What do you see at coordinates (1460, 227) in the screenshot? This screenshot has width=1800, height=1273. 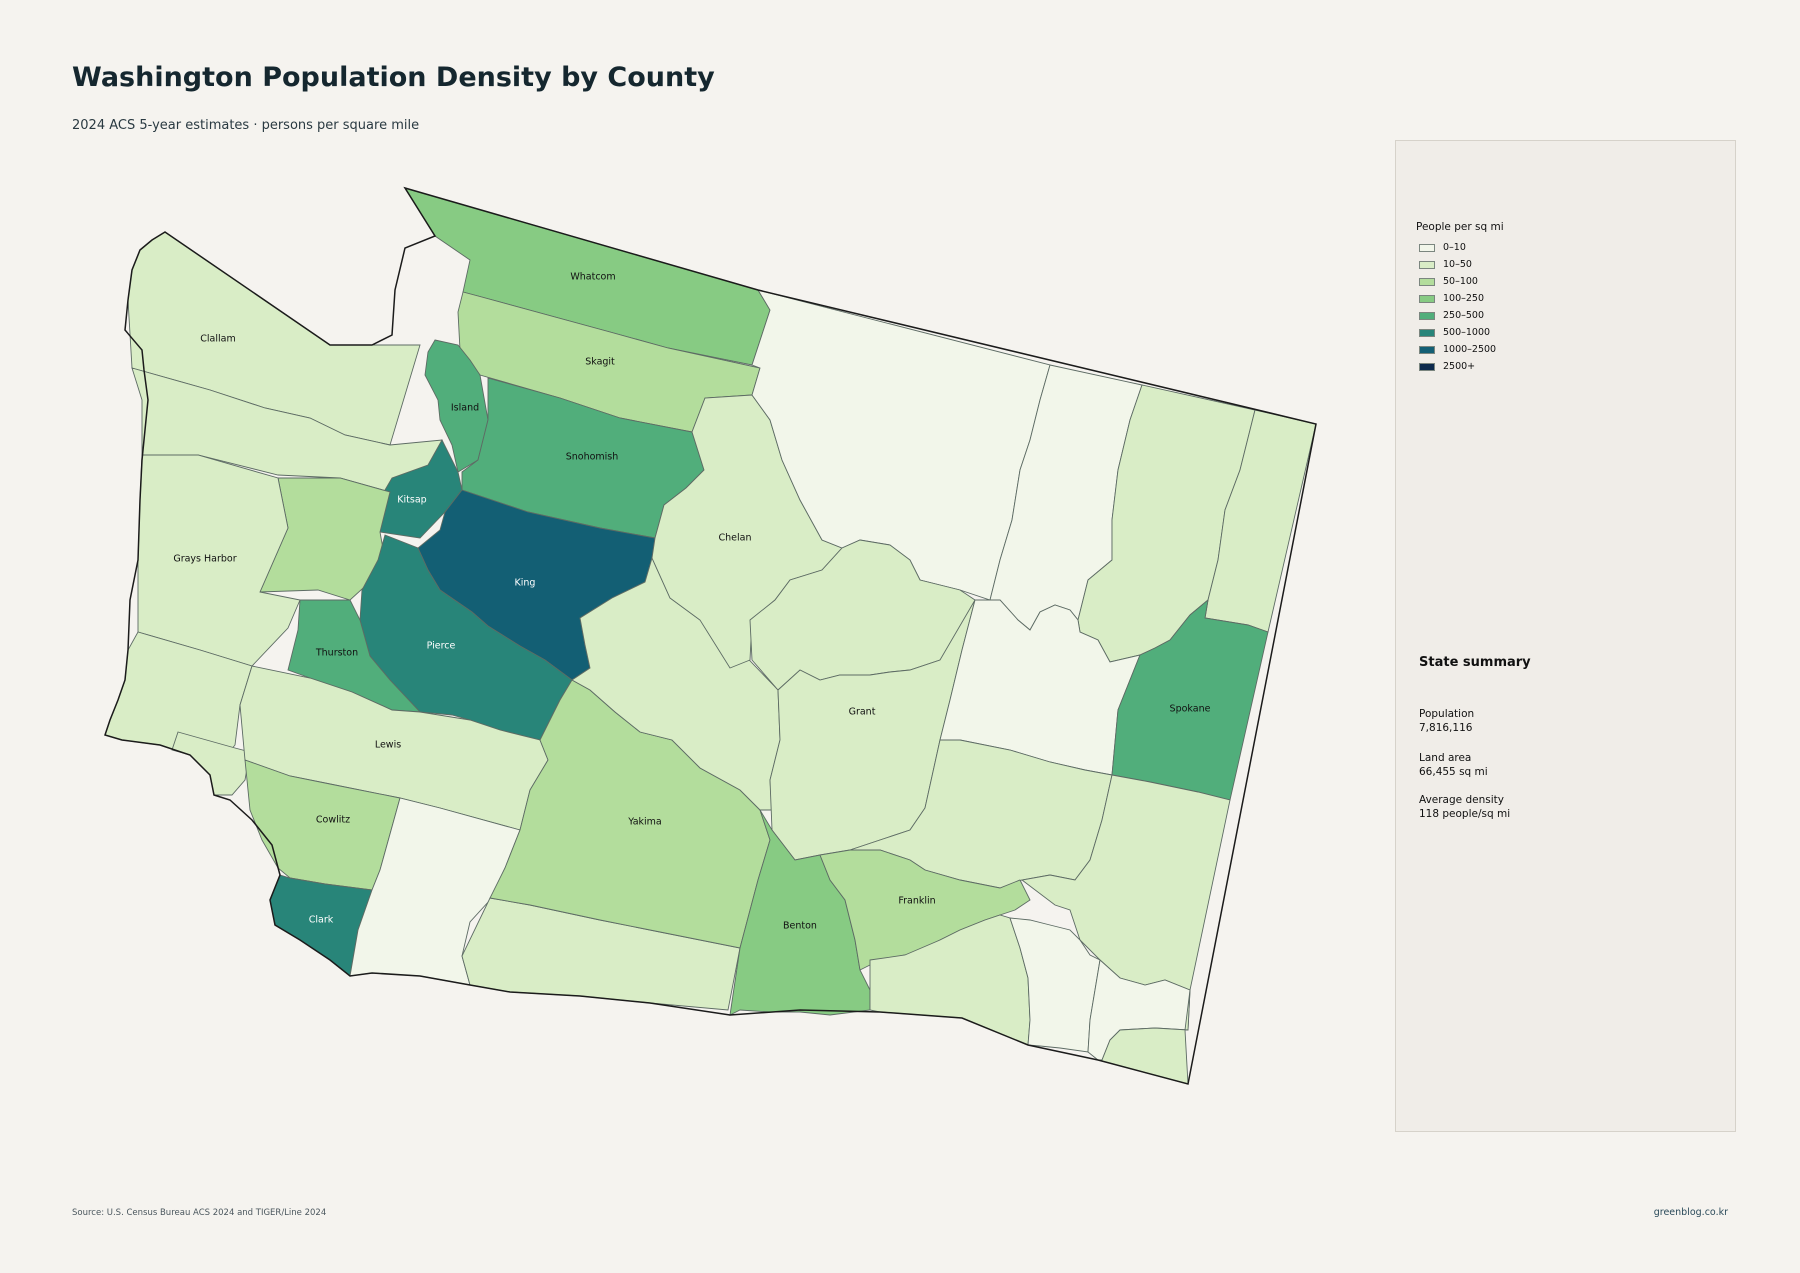 I see `legend-title: People per sq mi` at bounding box center [1460, 227].